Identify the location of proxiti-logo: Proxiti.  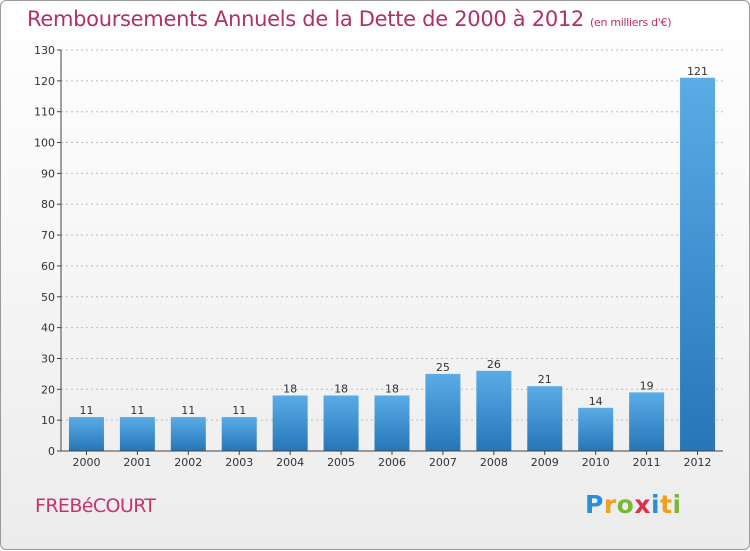
(633, 504).